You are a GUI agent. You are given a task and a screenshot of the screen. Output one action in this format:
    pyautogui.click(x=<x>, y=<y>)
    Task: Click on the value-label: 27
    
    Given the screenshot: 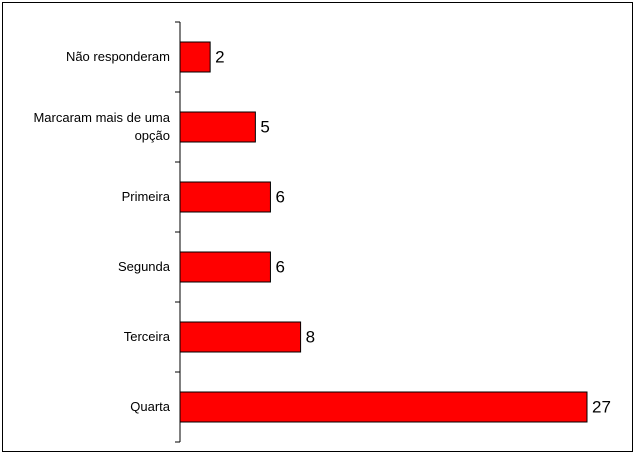 What is the action you would take?
    pyautogui.click(x=601, y=406)
    